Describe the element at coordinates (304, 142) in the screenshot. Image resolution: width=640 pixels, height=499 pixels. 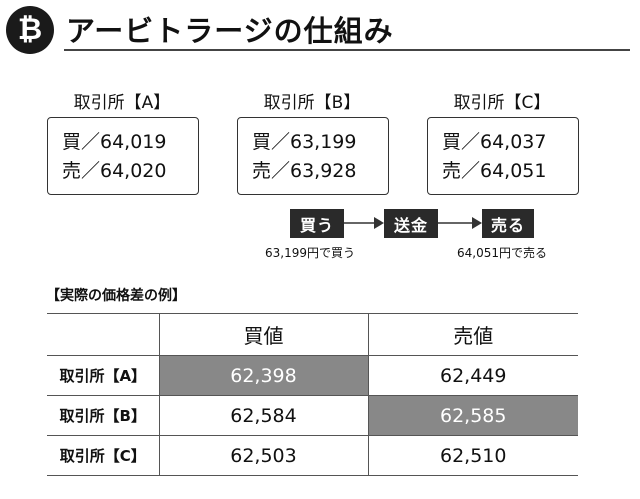
I see `exchange-b-buy-price: 買／63,199` at that location.